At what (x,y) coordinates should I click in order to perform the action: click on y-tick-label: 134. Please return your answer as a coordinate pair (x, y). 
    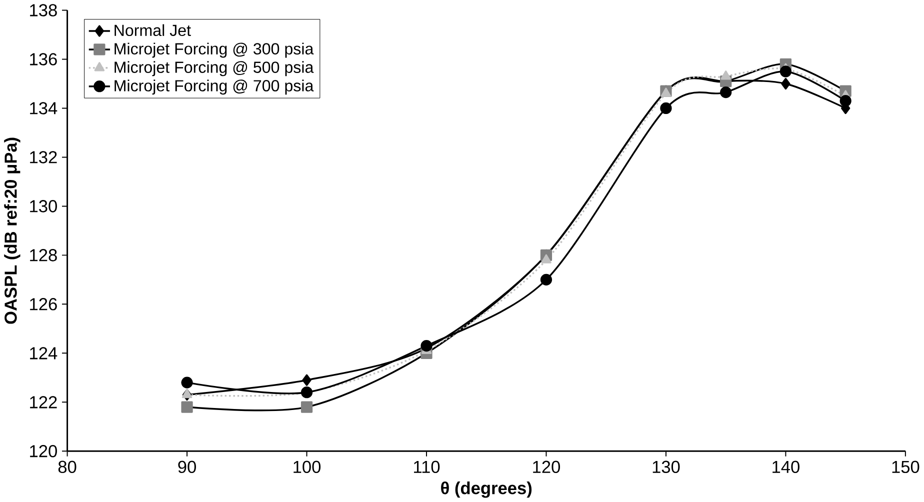
    Looking at the image, I should click on (44, 108).